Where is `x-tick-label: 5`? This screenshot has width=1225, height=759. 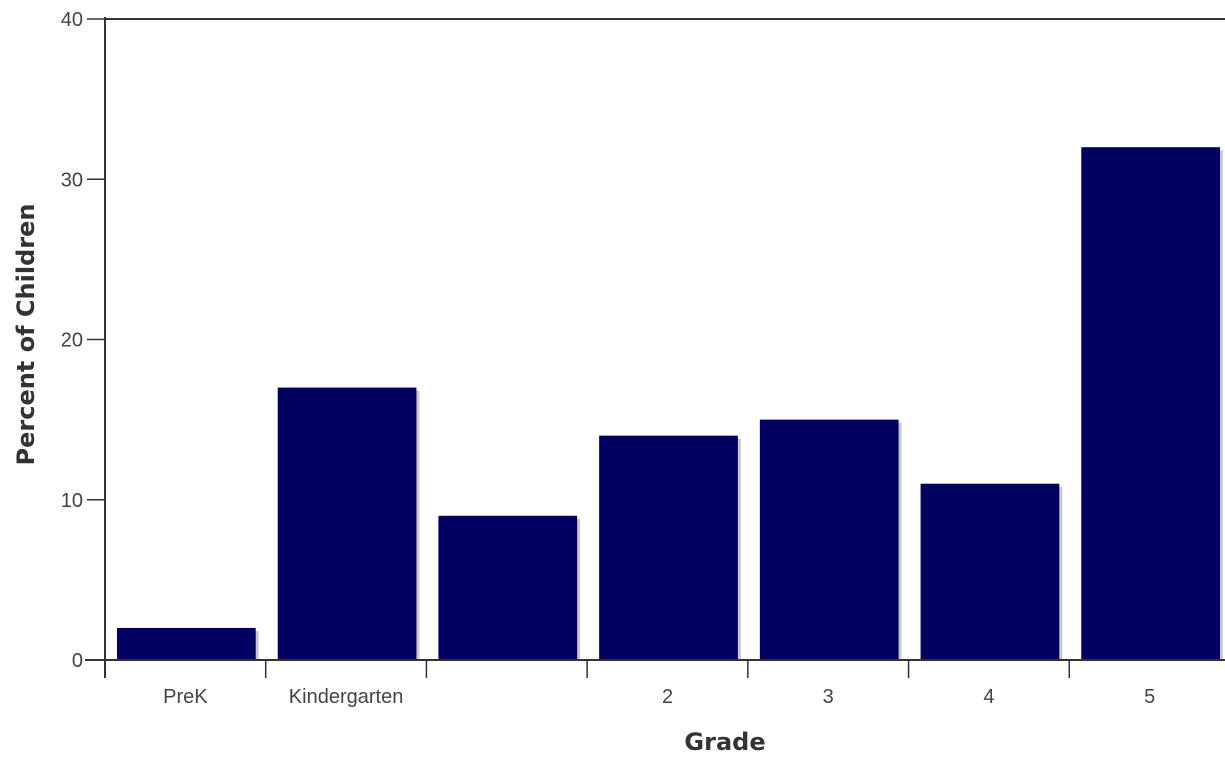
x-tick-label: 5 is located at coordinates (1149, 697).